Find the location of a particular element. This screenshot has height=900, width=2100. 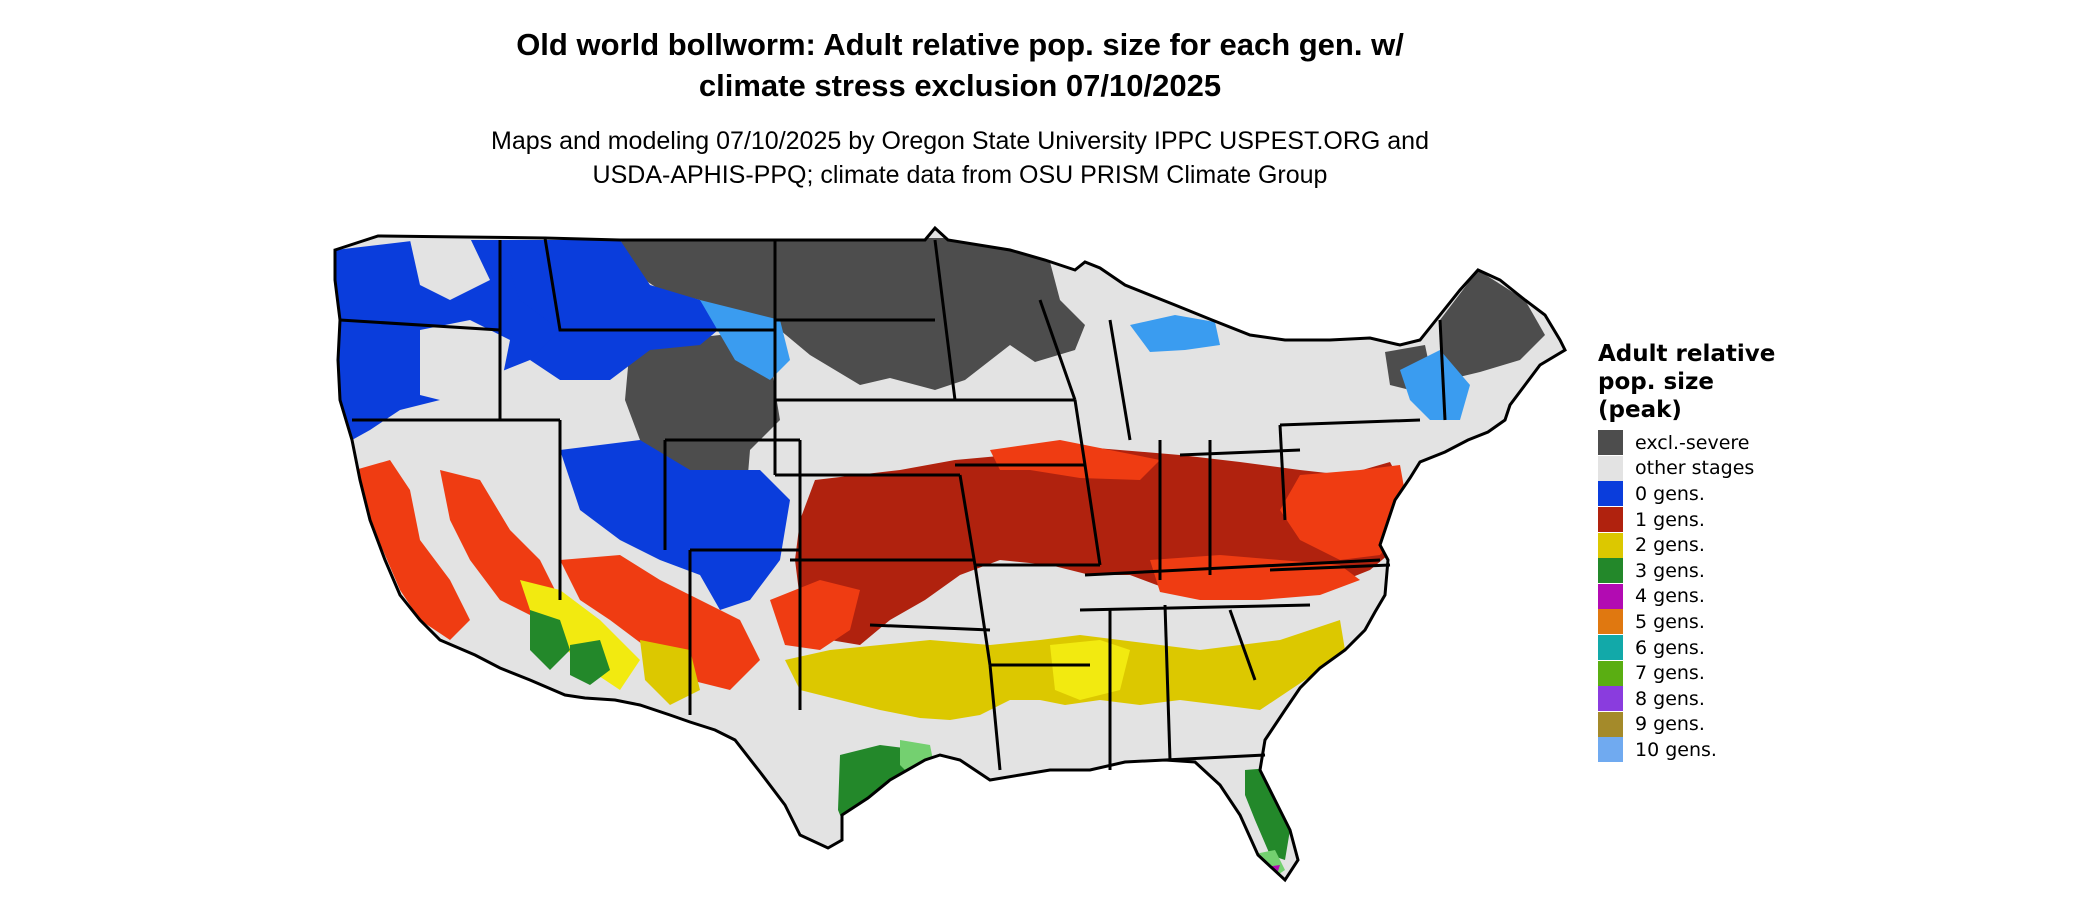

region-other-oregon is located at coordinates (465, 362).